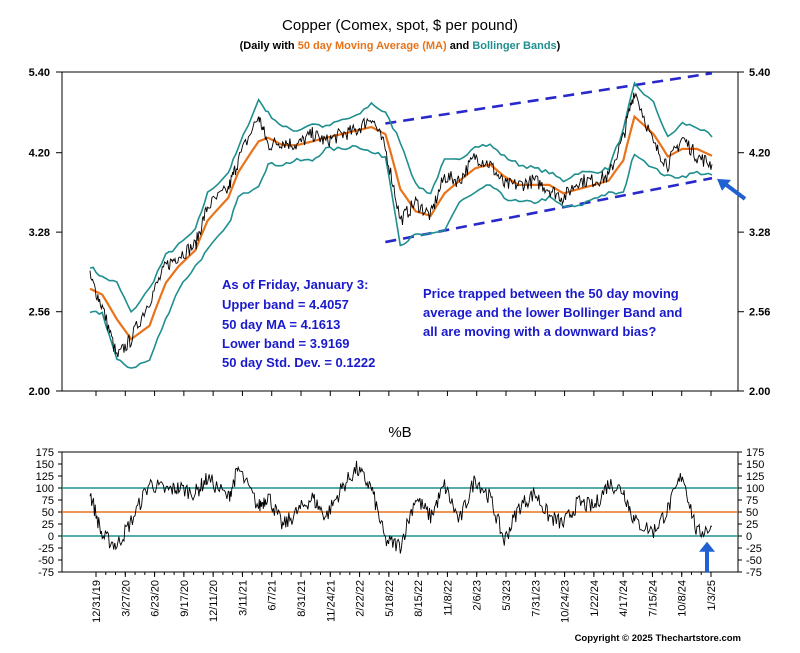 The height and width of the screenshot is (653, 800). I want to click on x-tick-label: 3/27/20, so click(126, 598).